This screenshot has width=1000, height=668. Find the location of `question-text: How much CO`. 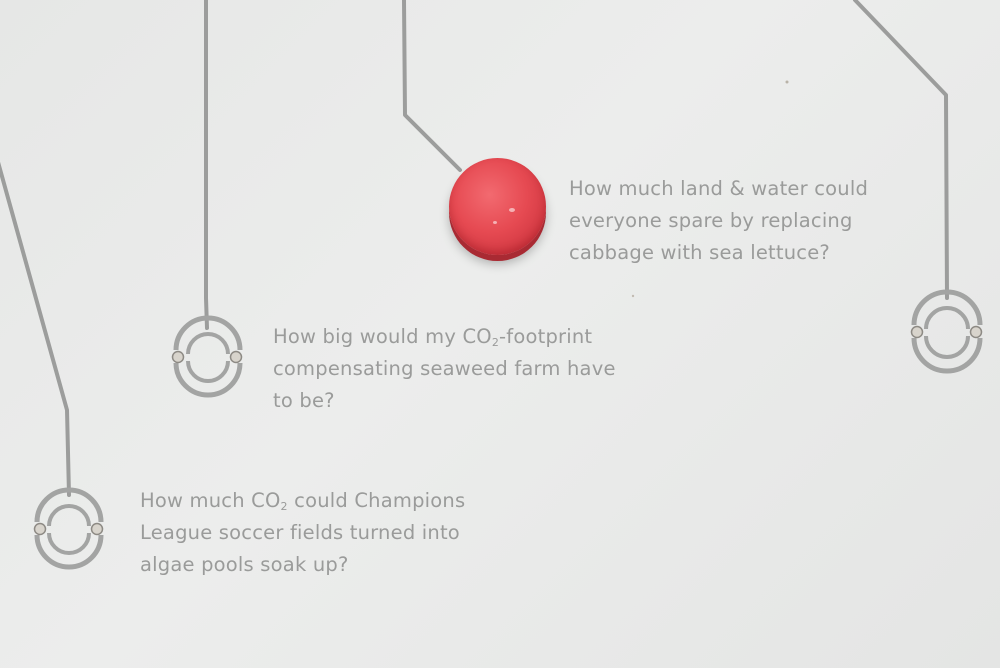

question-text: How much CO is located at coordinates (210, 500).